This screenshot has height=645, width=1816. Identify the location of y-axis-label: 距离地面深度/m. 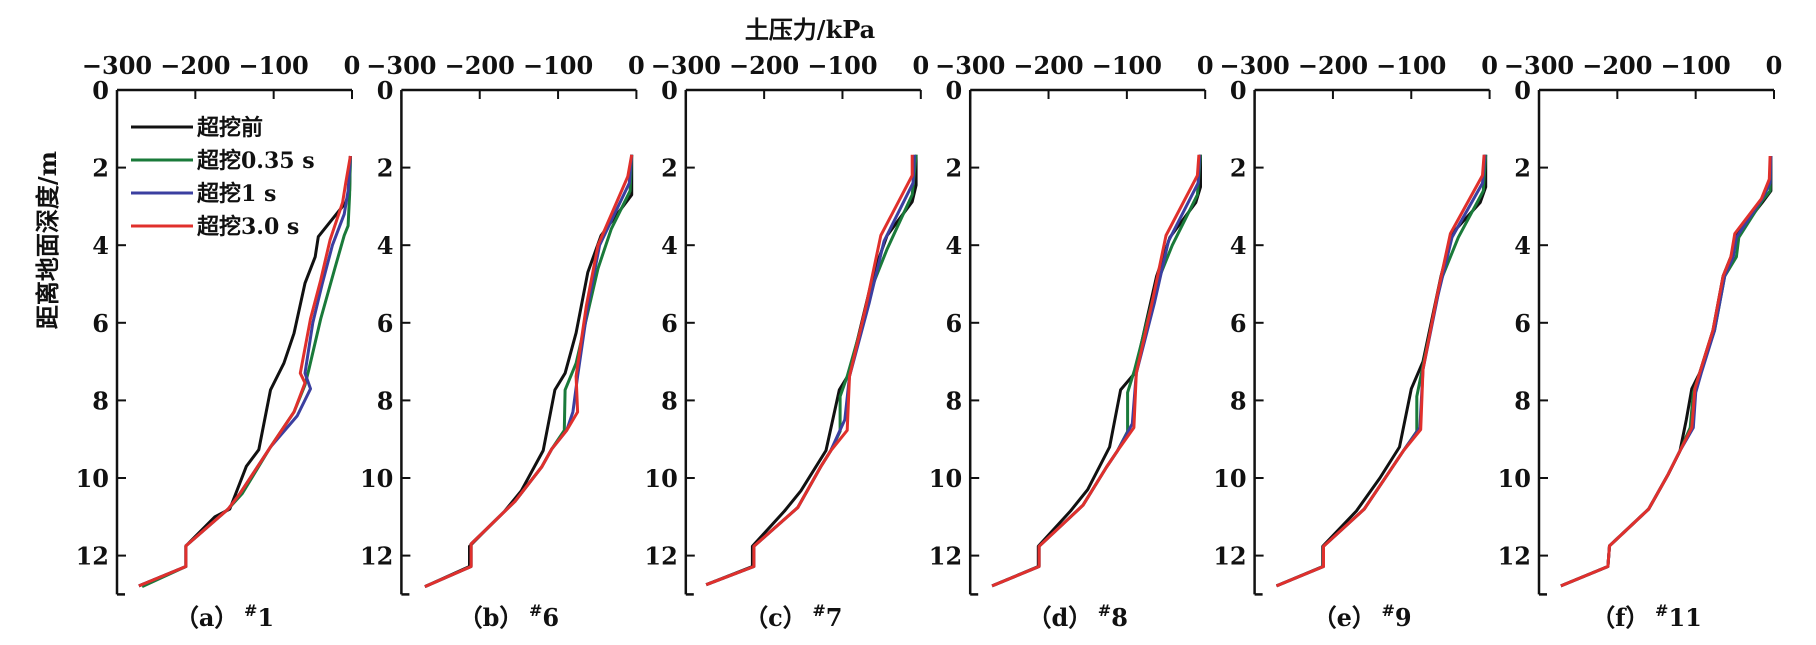
(47, 240).